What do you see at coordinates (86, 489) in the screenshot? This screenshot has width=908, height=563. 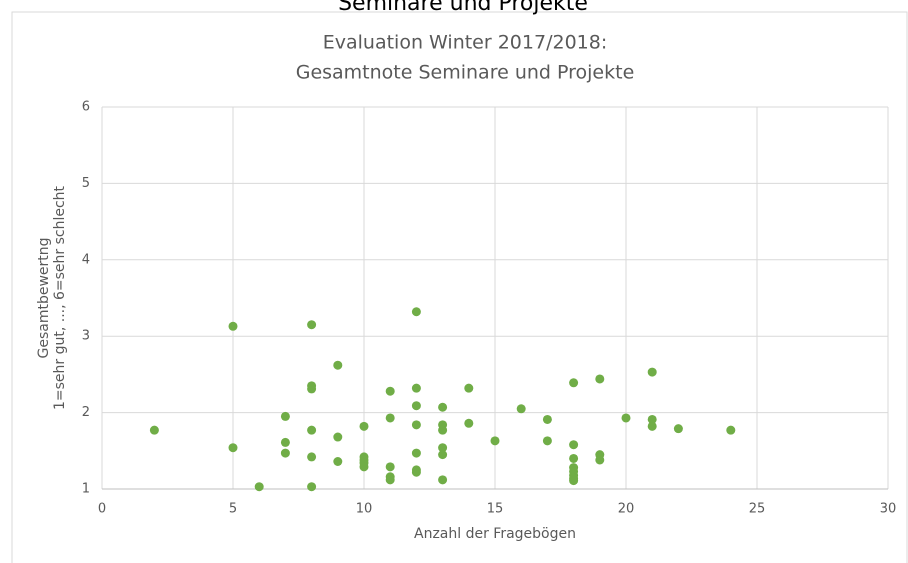 I see `y-tick-label: 1` at bounding box center [86, 489].